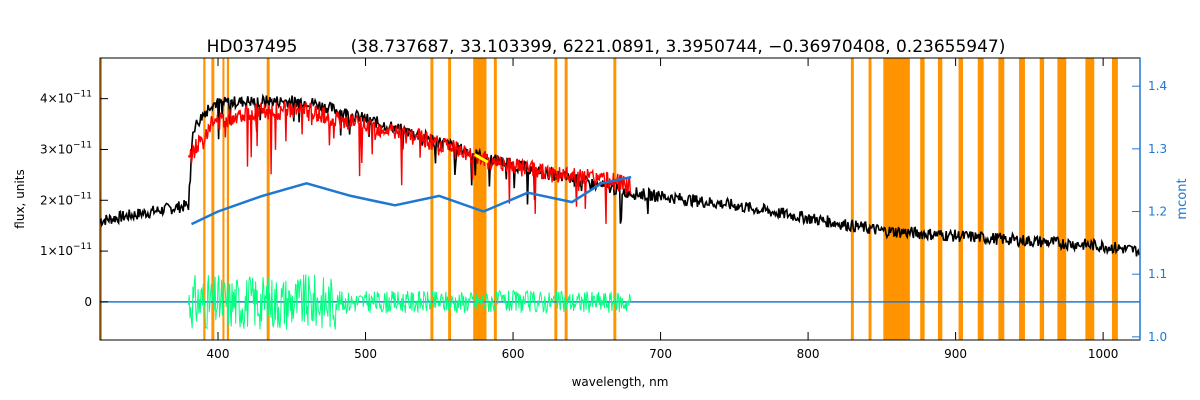 This screenshot has width=1200, height=400. I want to click on x-tick-label: 800, so click(808, 354).